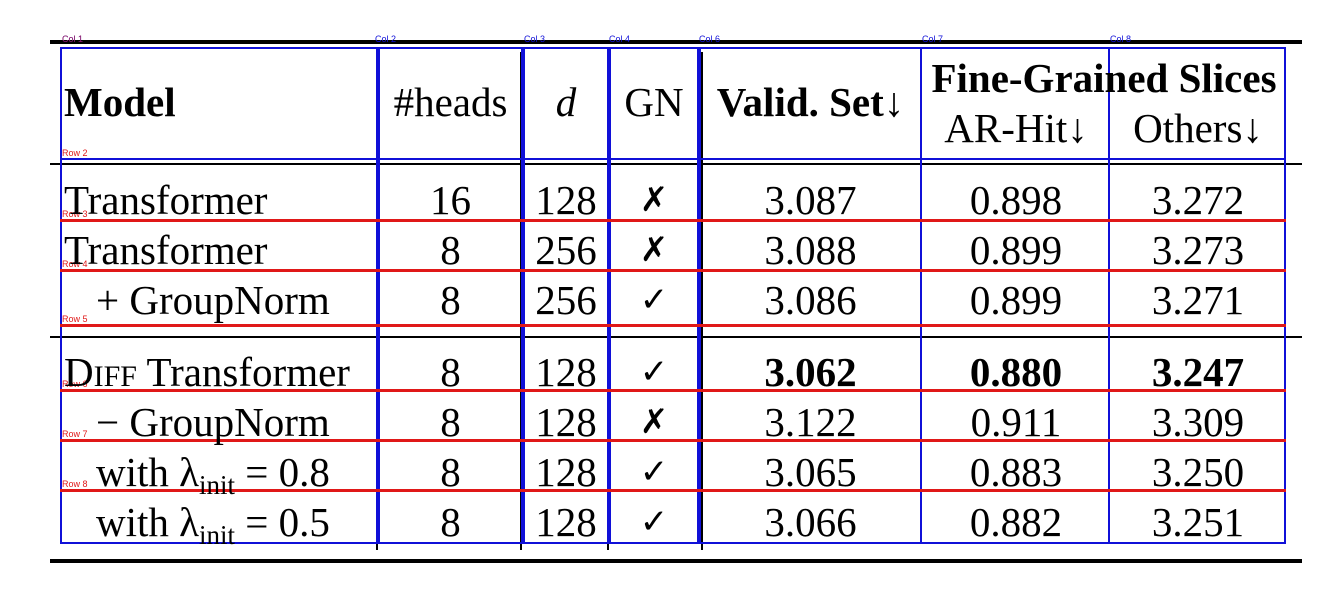 This screenshot has height=589, width=1344. Describe the element at coordinates (1016, 200) in the screenshot. I see `cell-ar-hit: 0.898` at that location.